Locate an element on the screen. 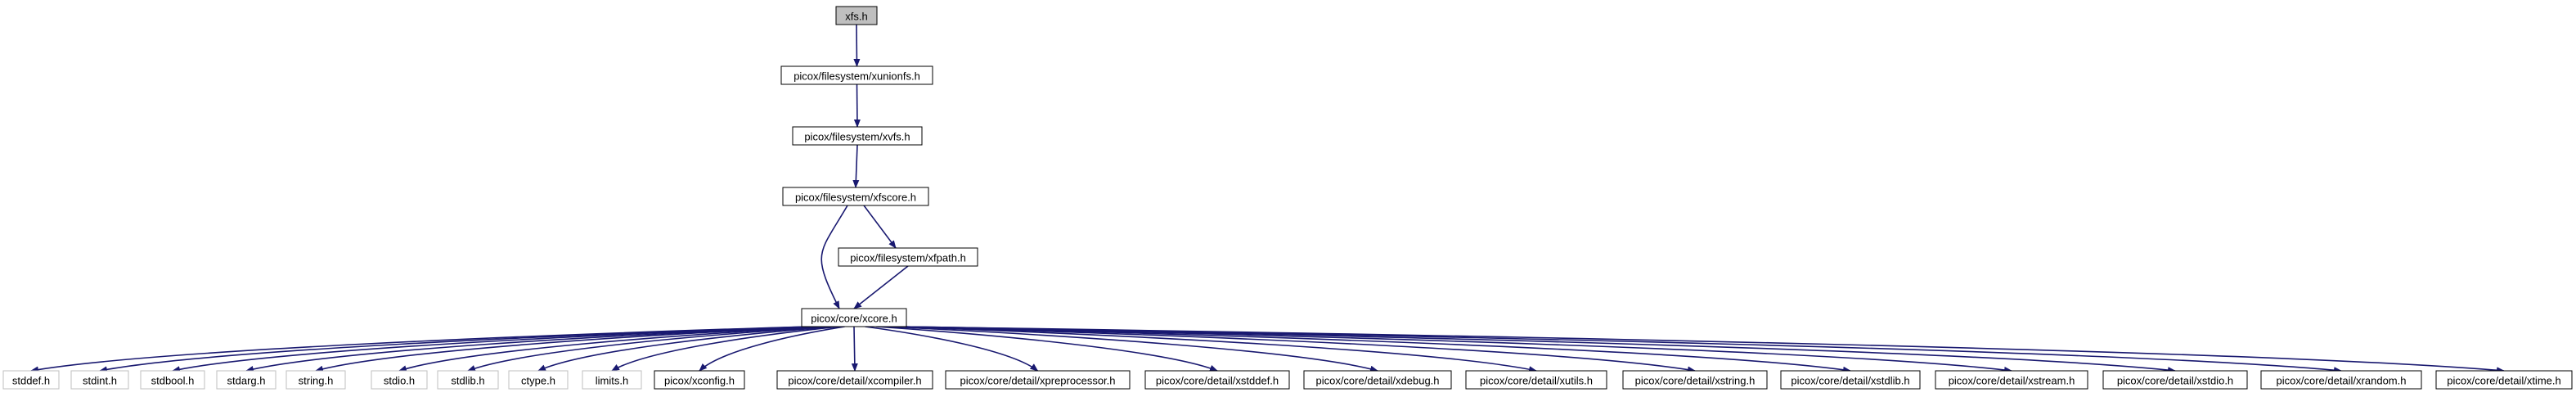  node-xtime-label: picox/core/detail/xtime.h is located at coordinates (2503, 381).